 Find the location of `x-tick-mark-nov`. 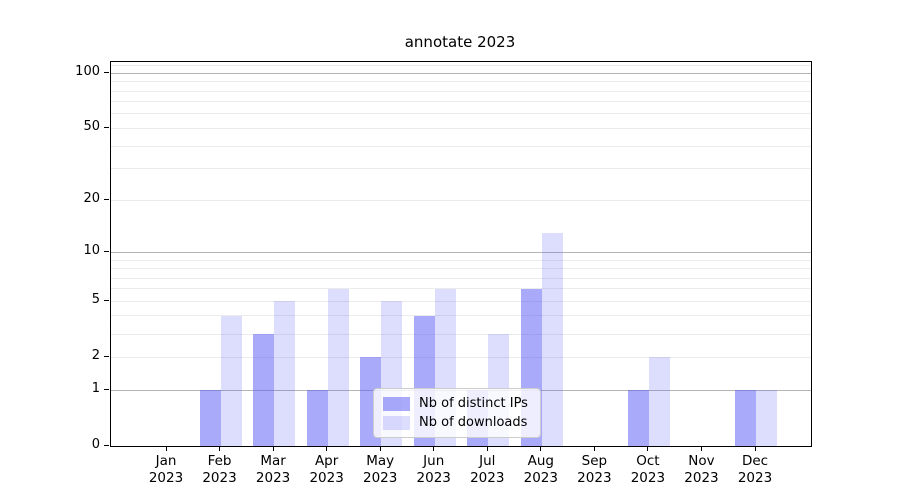

x-tick-mark-nov is located at coordinates (701, 448).